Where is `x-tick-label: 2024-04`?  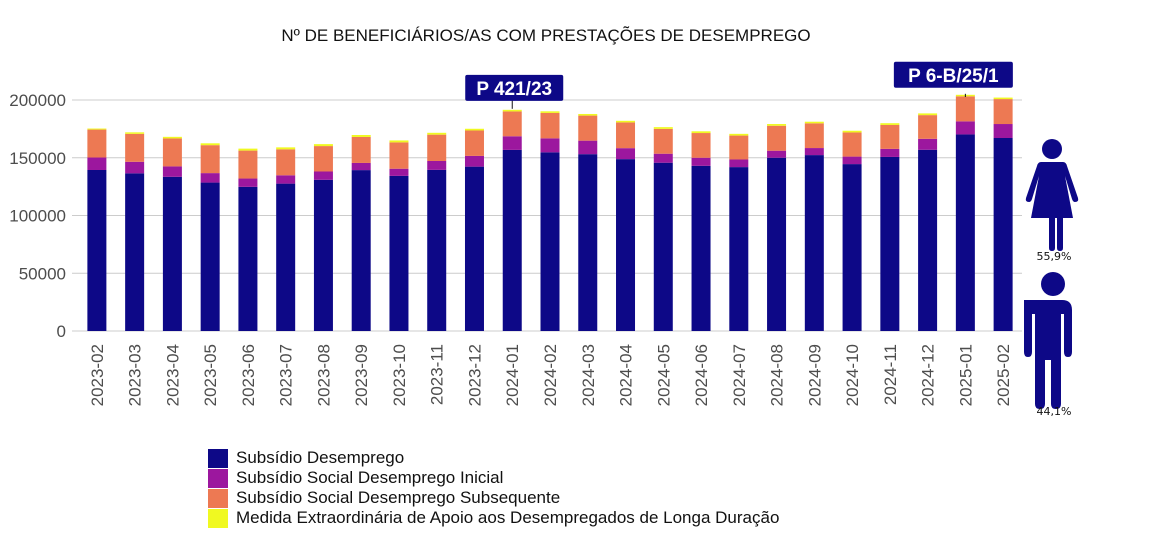
x-tick-label: 2024-04 is located at coordinates (626, 375).